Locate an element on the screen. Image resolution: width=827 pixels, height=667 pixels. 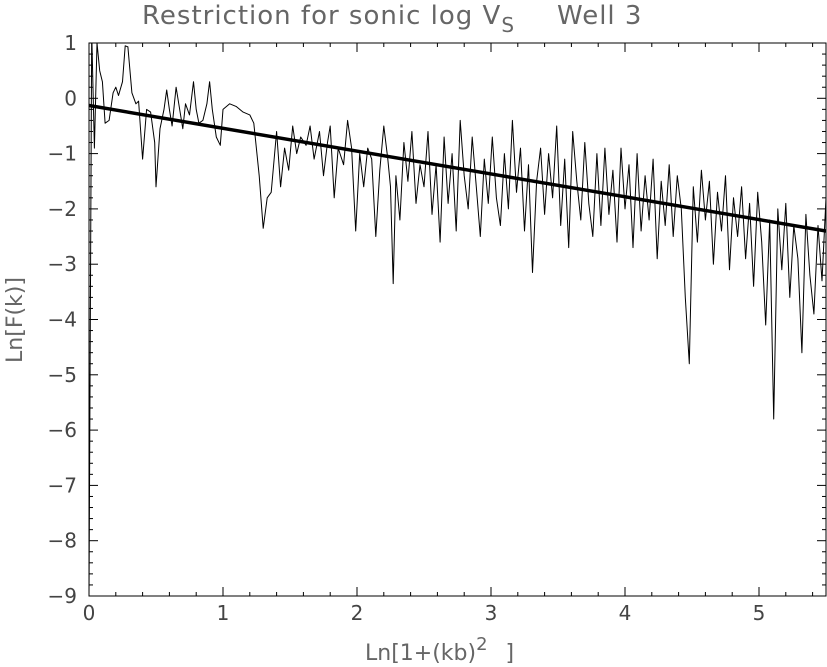
chart-title-suffix: Well 3 is located at coordinates (599, 16).